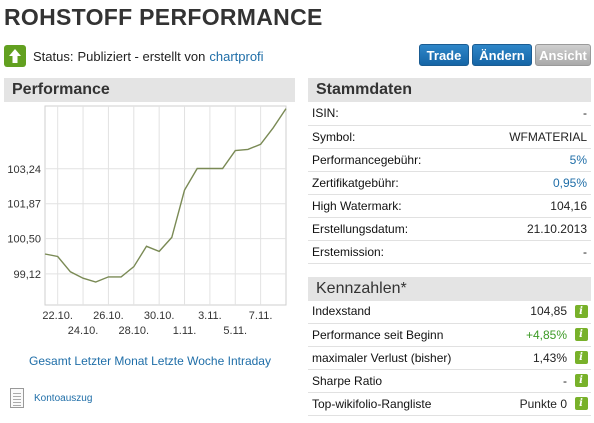 The height and width of the screenshot is (423, 594). What do you see at coordinates (404, 312) in the screenshot?
I see `kennzahlen-label: Indexstand` at bounding box center [404, 312].